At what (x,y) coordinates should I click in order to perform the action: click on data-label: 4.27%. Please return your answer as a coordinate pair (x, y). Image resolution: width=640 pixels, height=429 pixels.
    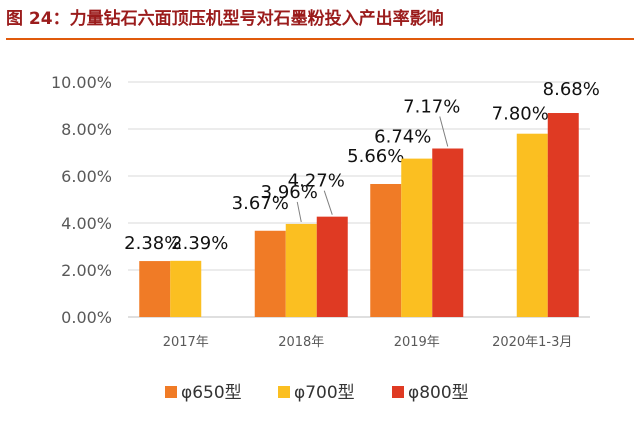
    Looking at the image, I should click on (316, 181).